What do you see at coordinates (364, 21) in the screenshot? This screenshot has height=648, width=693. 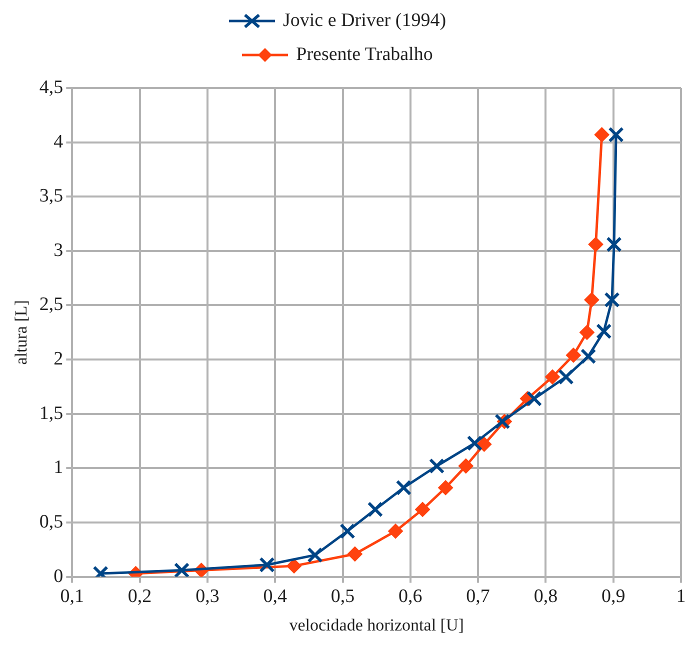 I see `legend-label: Jovic e Driver (1994)` at bounding box center [364, 21].